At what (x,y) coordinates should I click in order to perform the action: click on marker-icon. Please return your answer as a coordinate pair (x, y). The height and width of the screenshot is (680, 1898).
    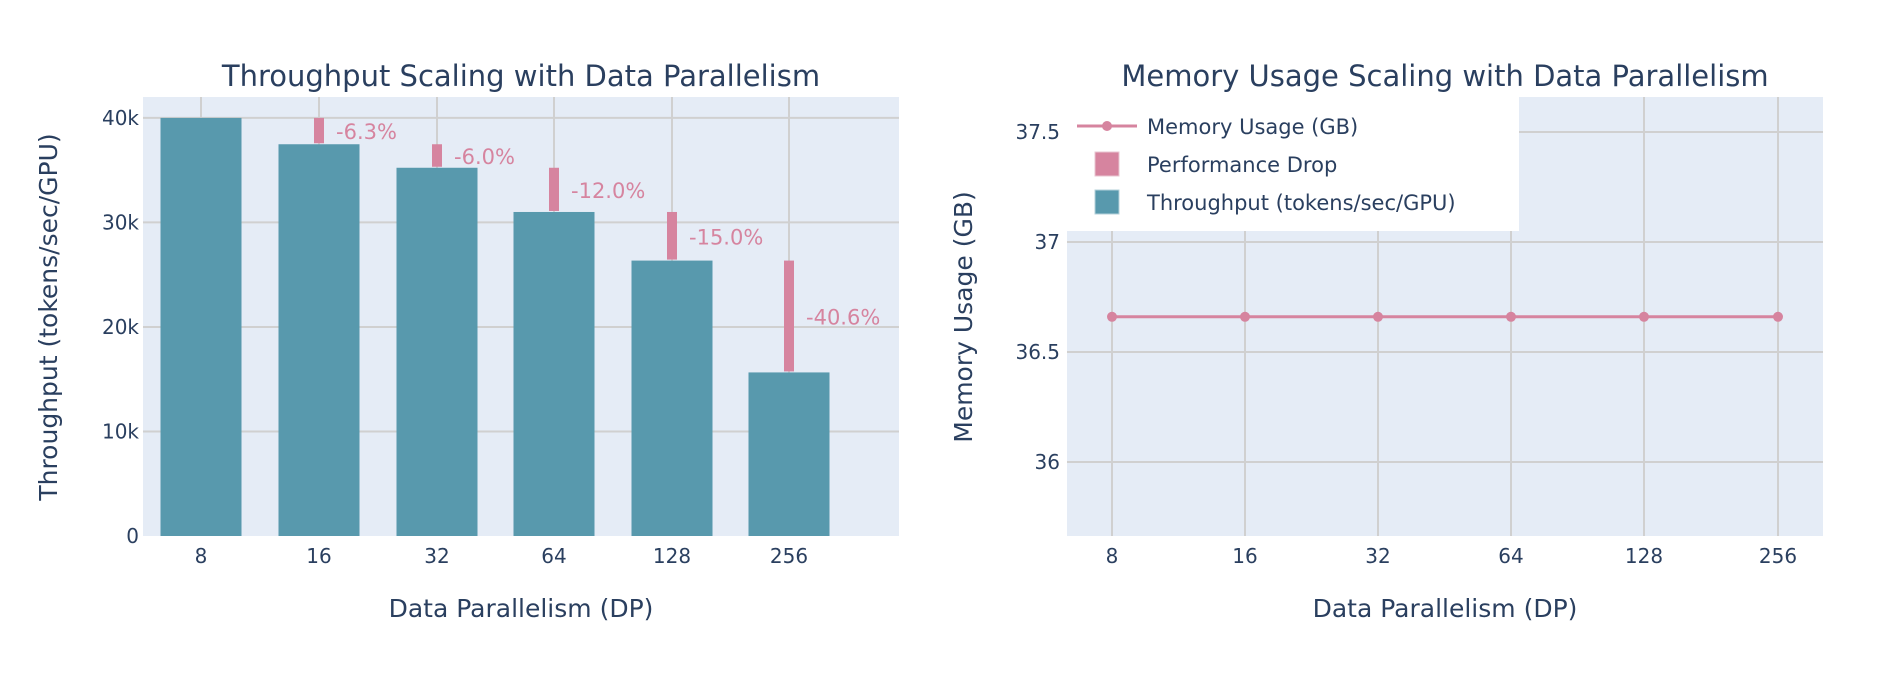
    Looking at the image, I should click on (1107, 126).